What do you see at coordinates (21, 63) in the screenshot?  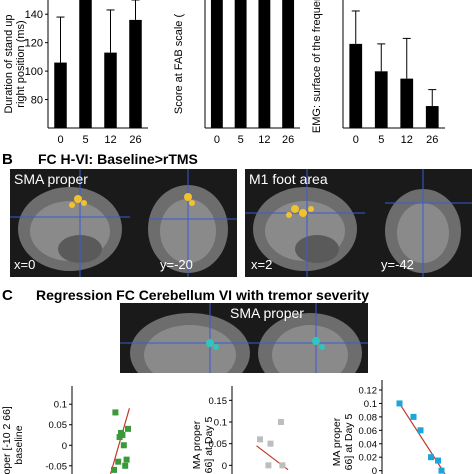 I see `y-axis-label: right position (ms)` at bounding box center [21, 63].